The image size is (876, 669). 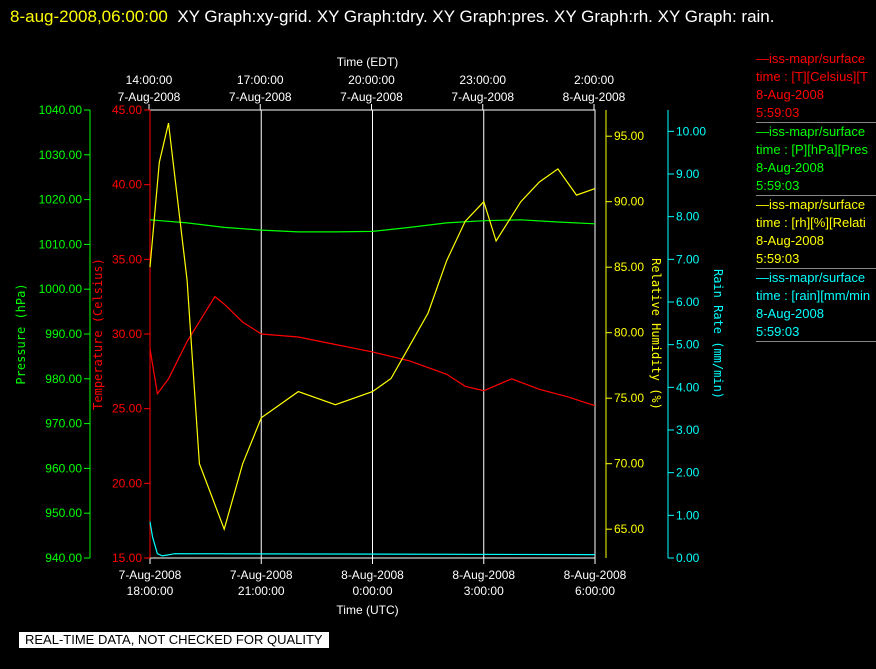 I want to click on legend-desc: time : [rain][mm/min, so click(x=813, y=295).